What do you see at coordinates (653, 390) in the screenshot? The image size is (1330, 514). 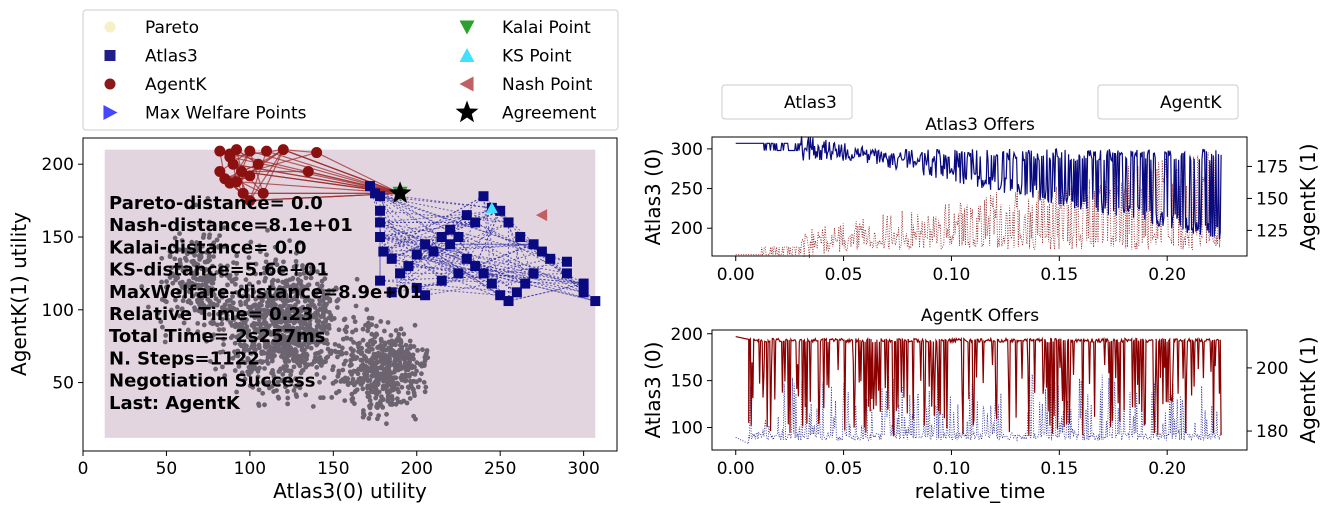 I see `agentk-offers-y-label: Atlas3 (0)` at bounding box center [653, 390].